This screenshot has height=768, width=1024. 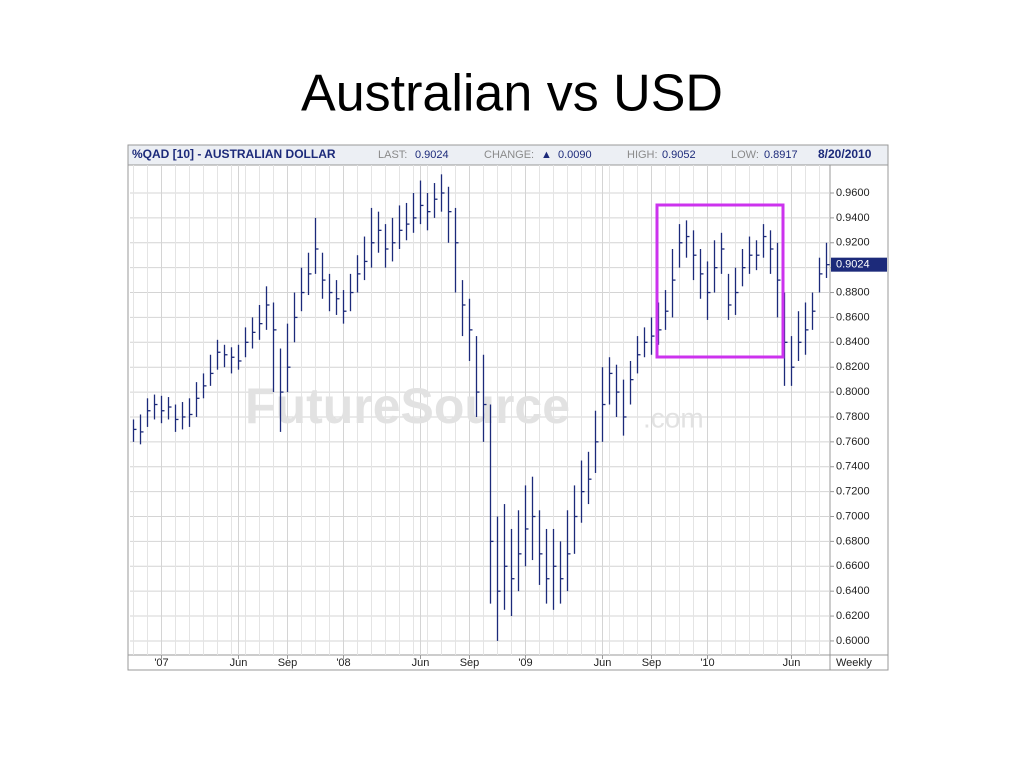 What do you see at coordinates (853, 265) in the screenshot?
I see `last-price-label: 0.9024` at bounding box center [853, 265].